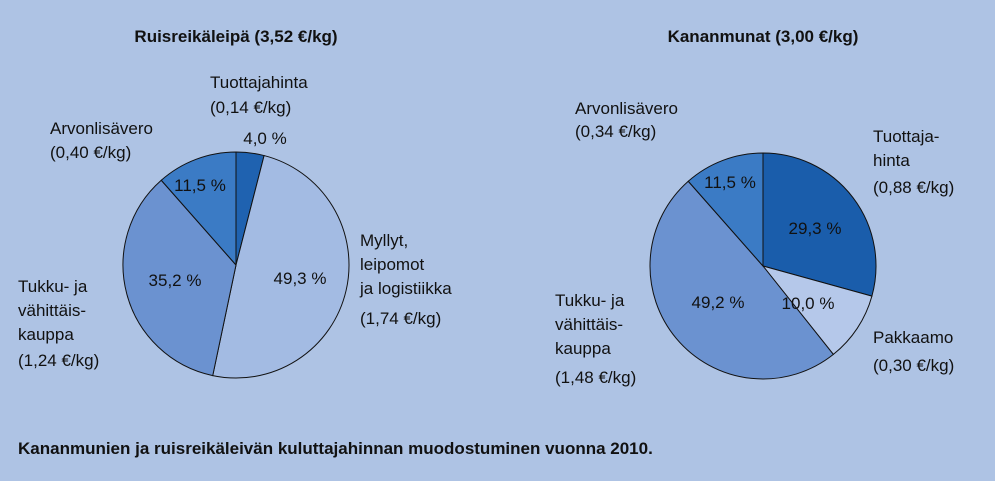 The height and width of the screenshot is (481, 995). I want to click on amount-label: (0,88 €/kg), so click(913, 187).